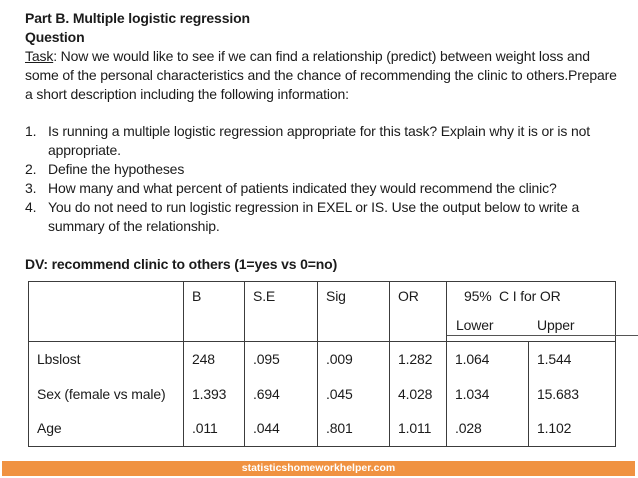 The image size is (638, 478). Describe the element at coordinates (214, 394) in the screenshot. I see `cell-b: 1.393` at that location.